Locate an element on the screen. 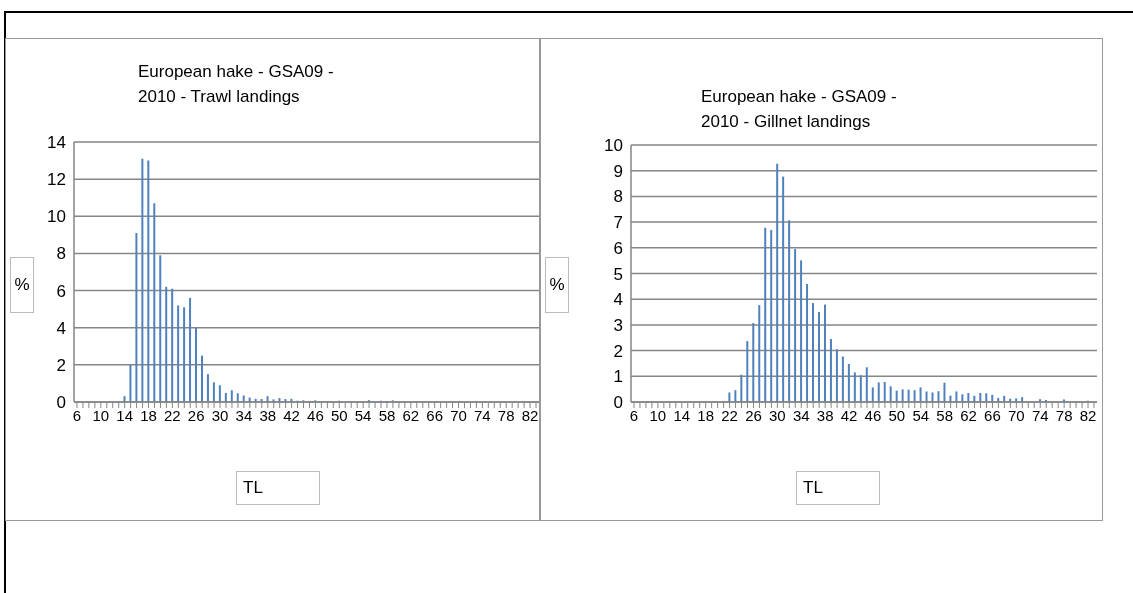 This screenshot has width=1133, height=593. y-tick-label: 12 is located at coordinates (56, 180).